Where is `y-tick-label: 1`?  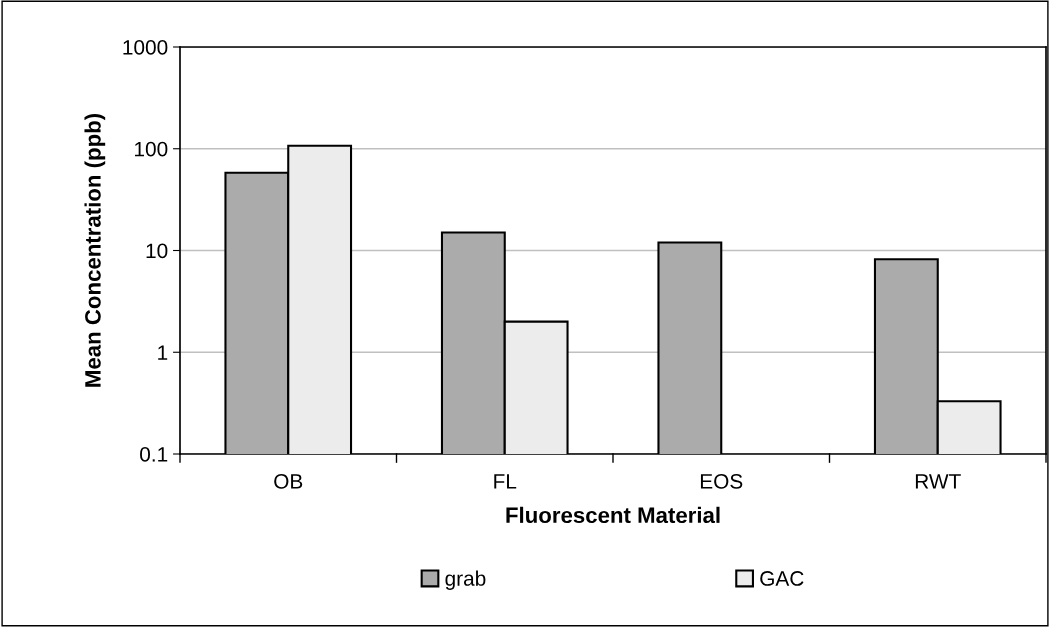
y-tick-label: 1 is located at coordinates (163, 352).